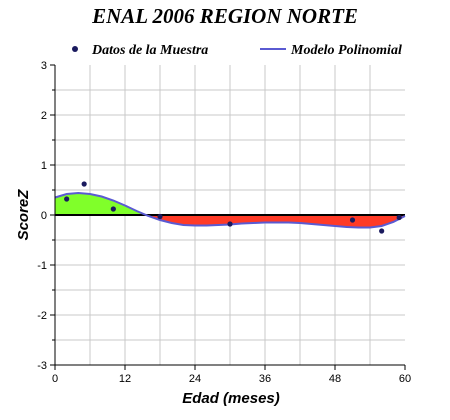  What do you see at coordinates (42, 316) in the screenshot?
I see `y-tick-label: -2` at bounding box center [42, 316].